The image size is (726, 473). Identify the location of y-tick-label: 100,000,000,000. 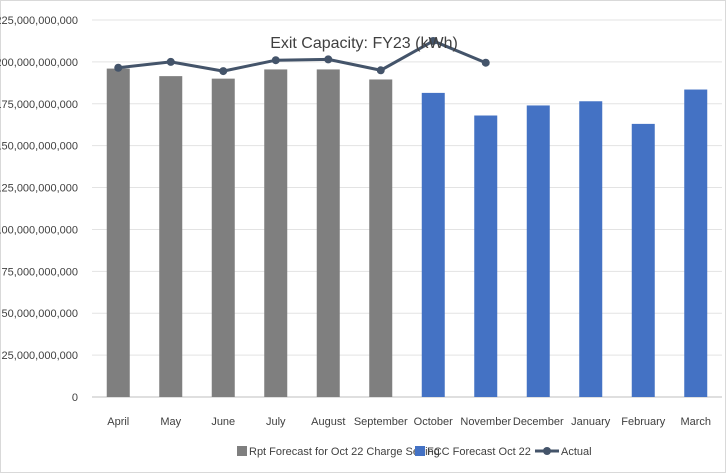
(39, 230).